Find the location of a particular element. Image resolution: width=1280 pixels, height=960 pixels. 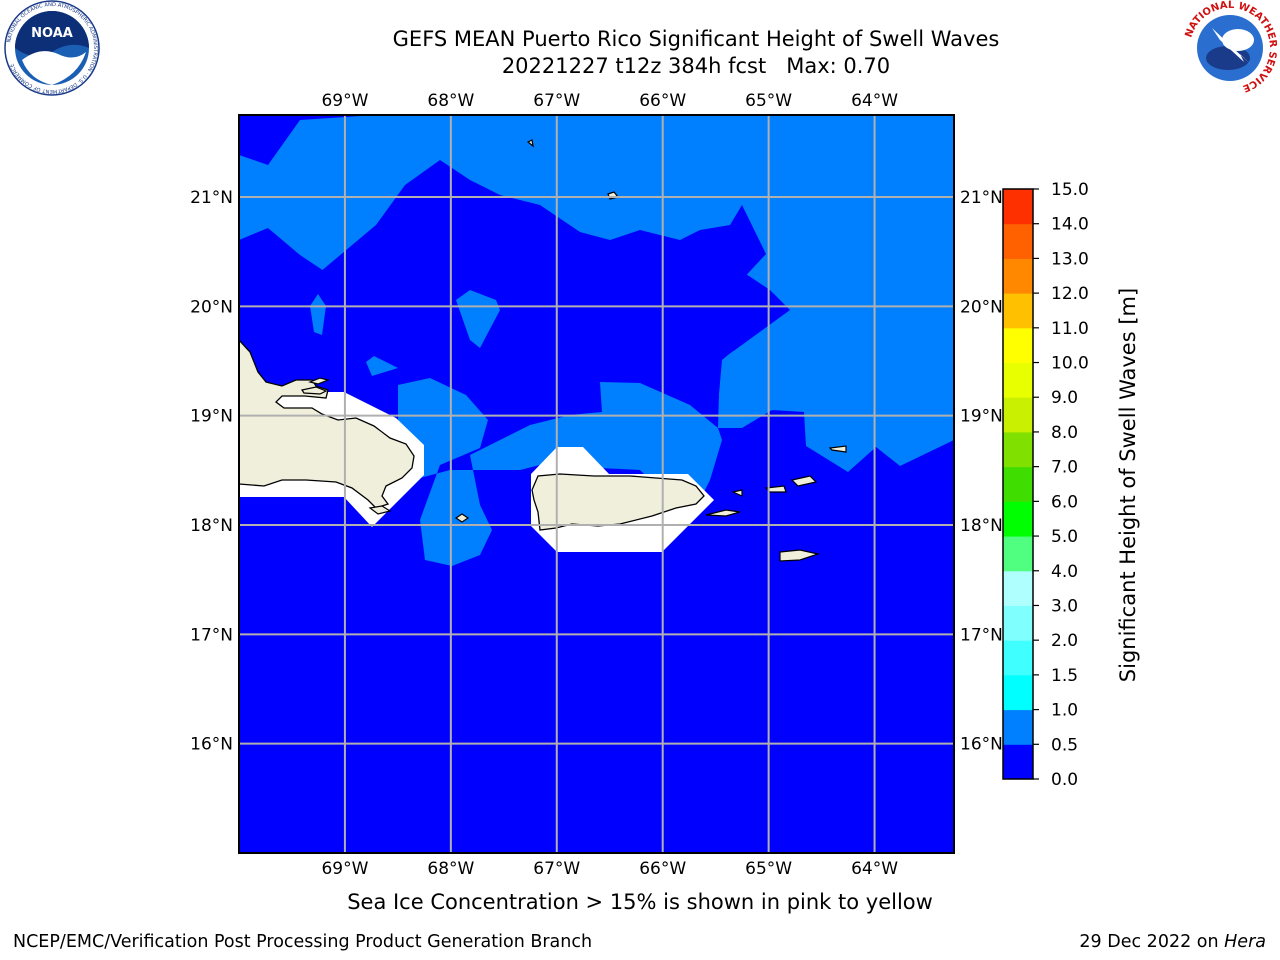

virgin-islands-a is located at coordinates (737, 493).